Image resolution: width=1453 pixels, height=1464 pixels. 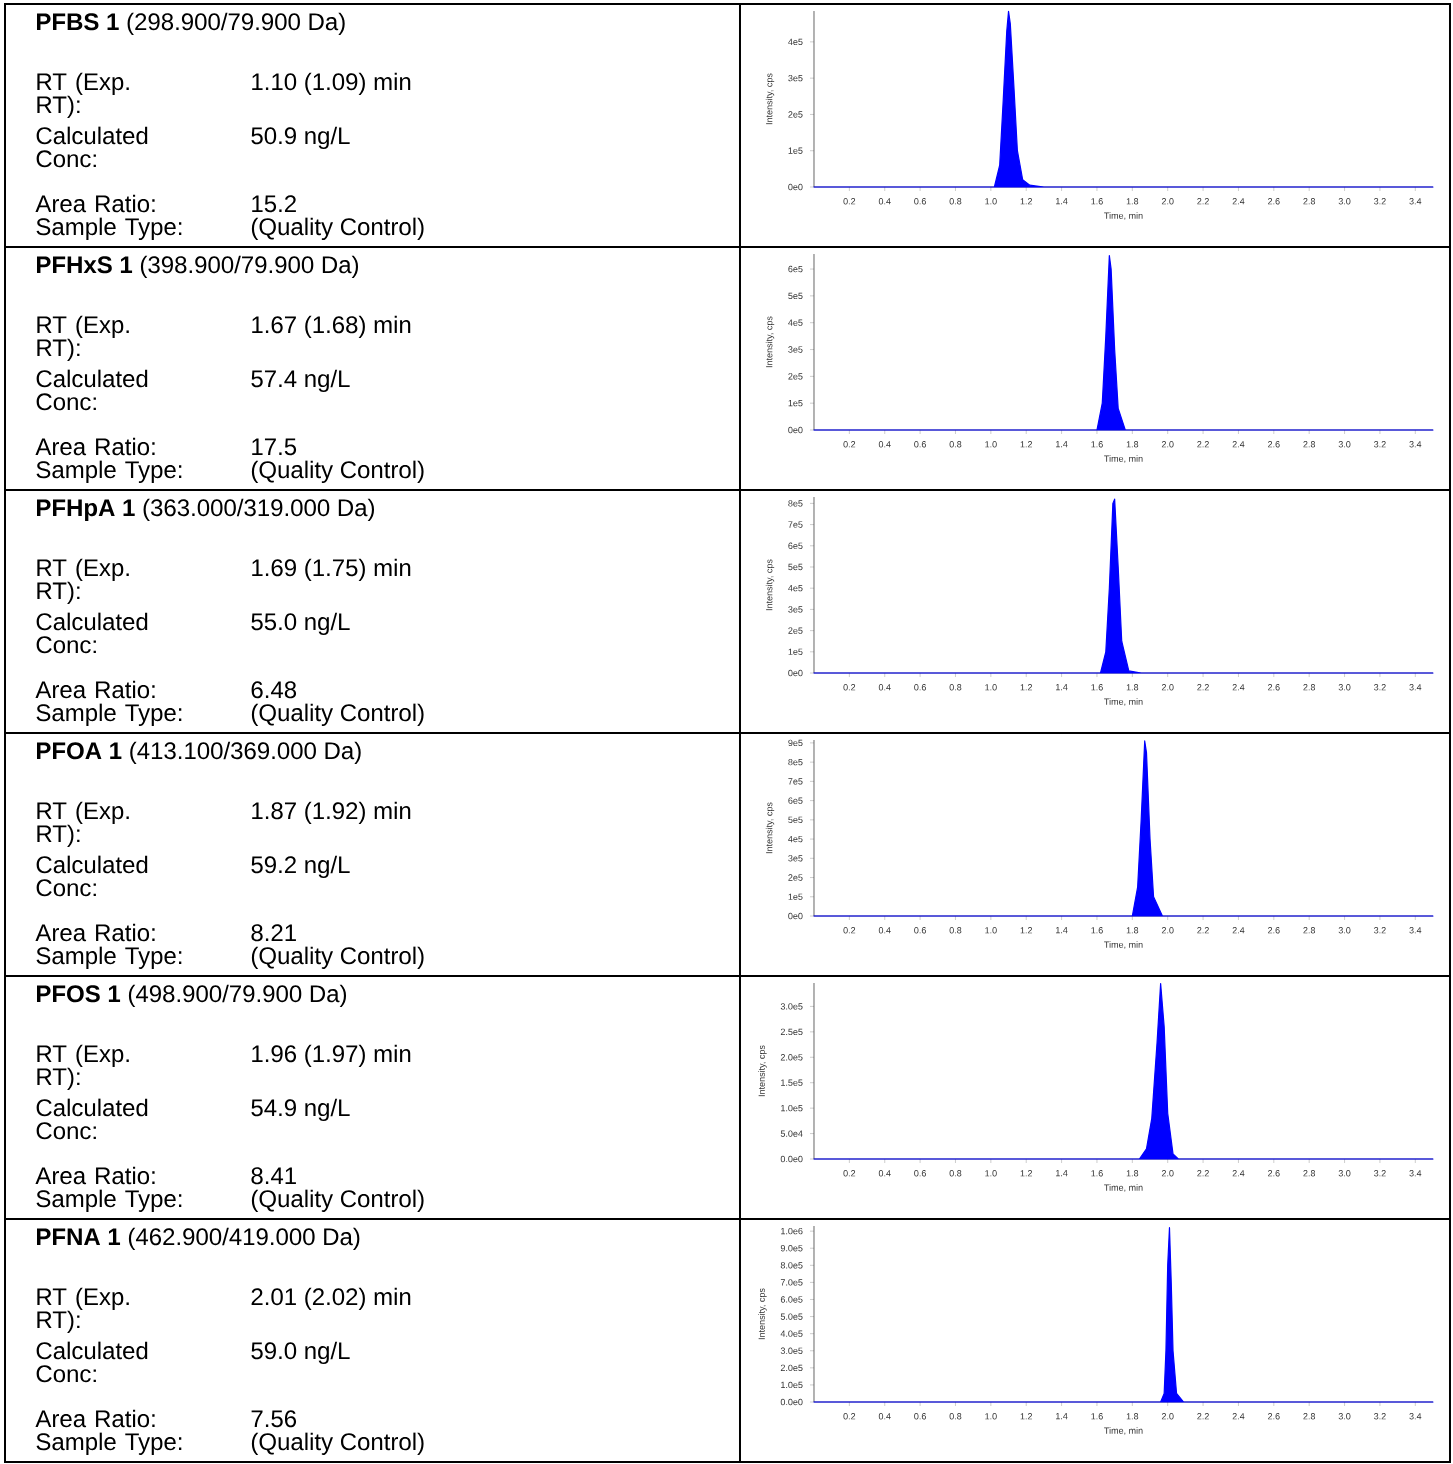 I want to click on text: 8.21, so click(x=273, y=933).